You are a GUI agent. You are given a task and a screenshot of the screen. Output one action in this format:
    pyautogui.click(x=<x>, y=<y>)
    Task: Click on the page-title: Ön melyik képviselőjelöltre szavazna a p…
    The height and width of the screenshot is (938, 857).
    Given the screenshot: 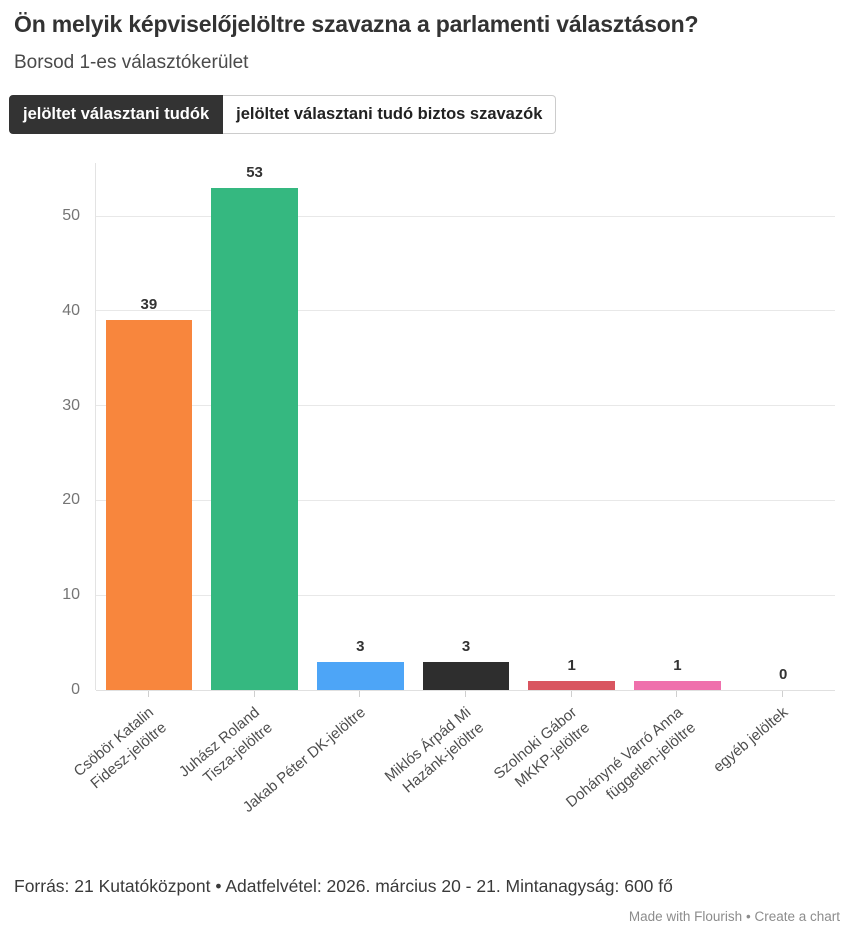 What is the action you would take?
    pyautogui.click(x=356, y=24)
    